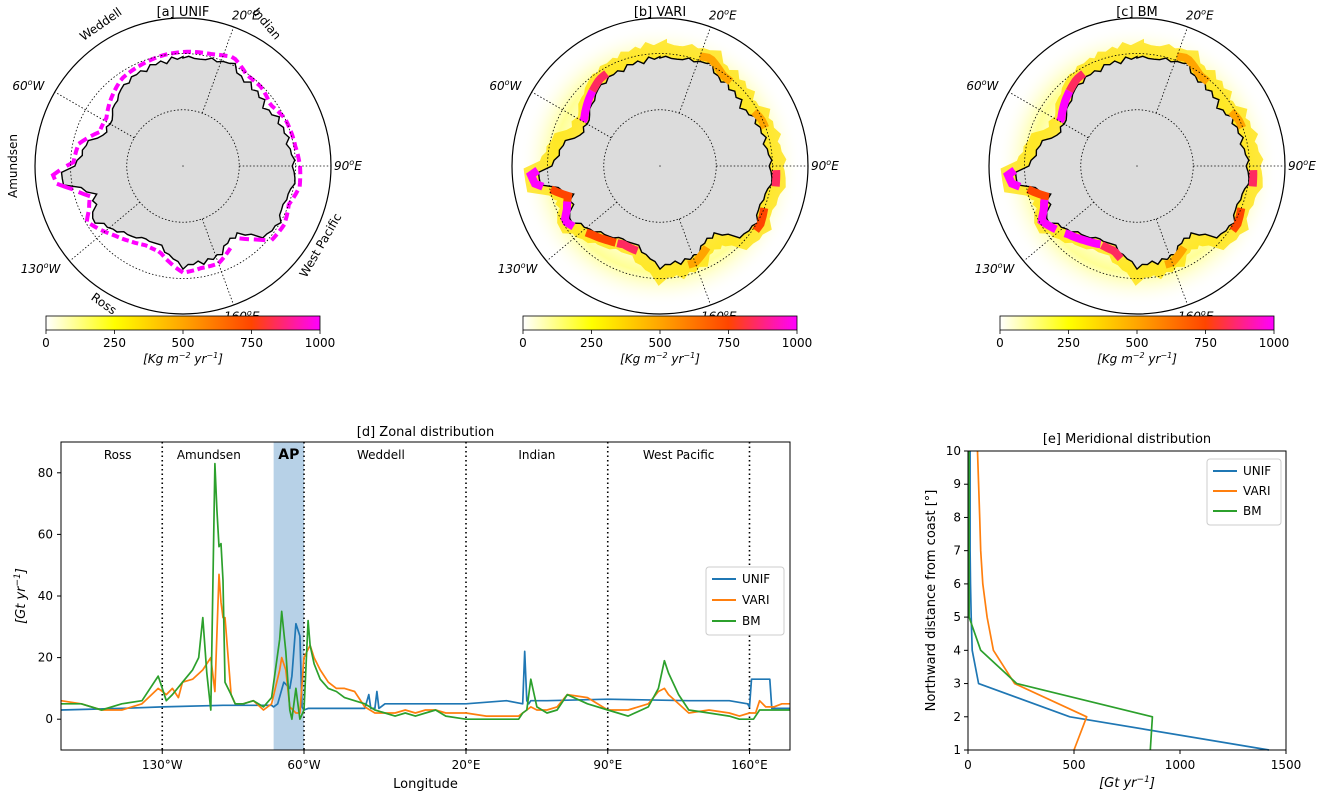 This screenshot has width=1338, height=795. What do you see at coordinates (1244, 492) in the screenshot?
I see `meridional-legend: UNIF VARI BM` at bounding box center [1244, 492].